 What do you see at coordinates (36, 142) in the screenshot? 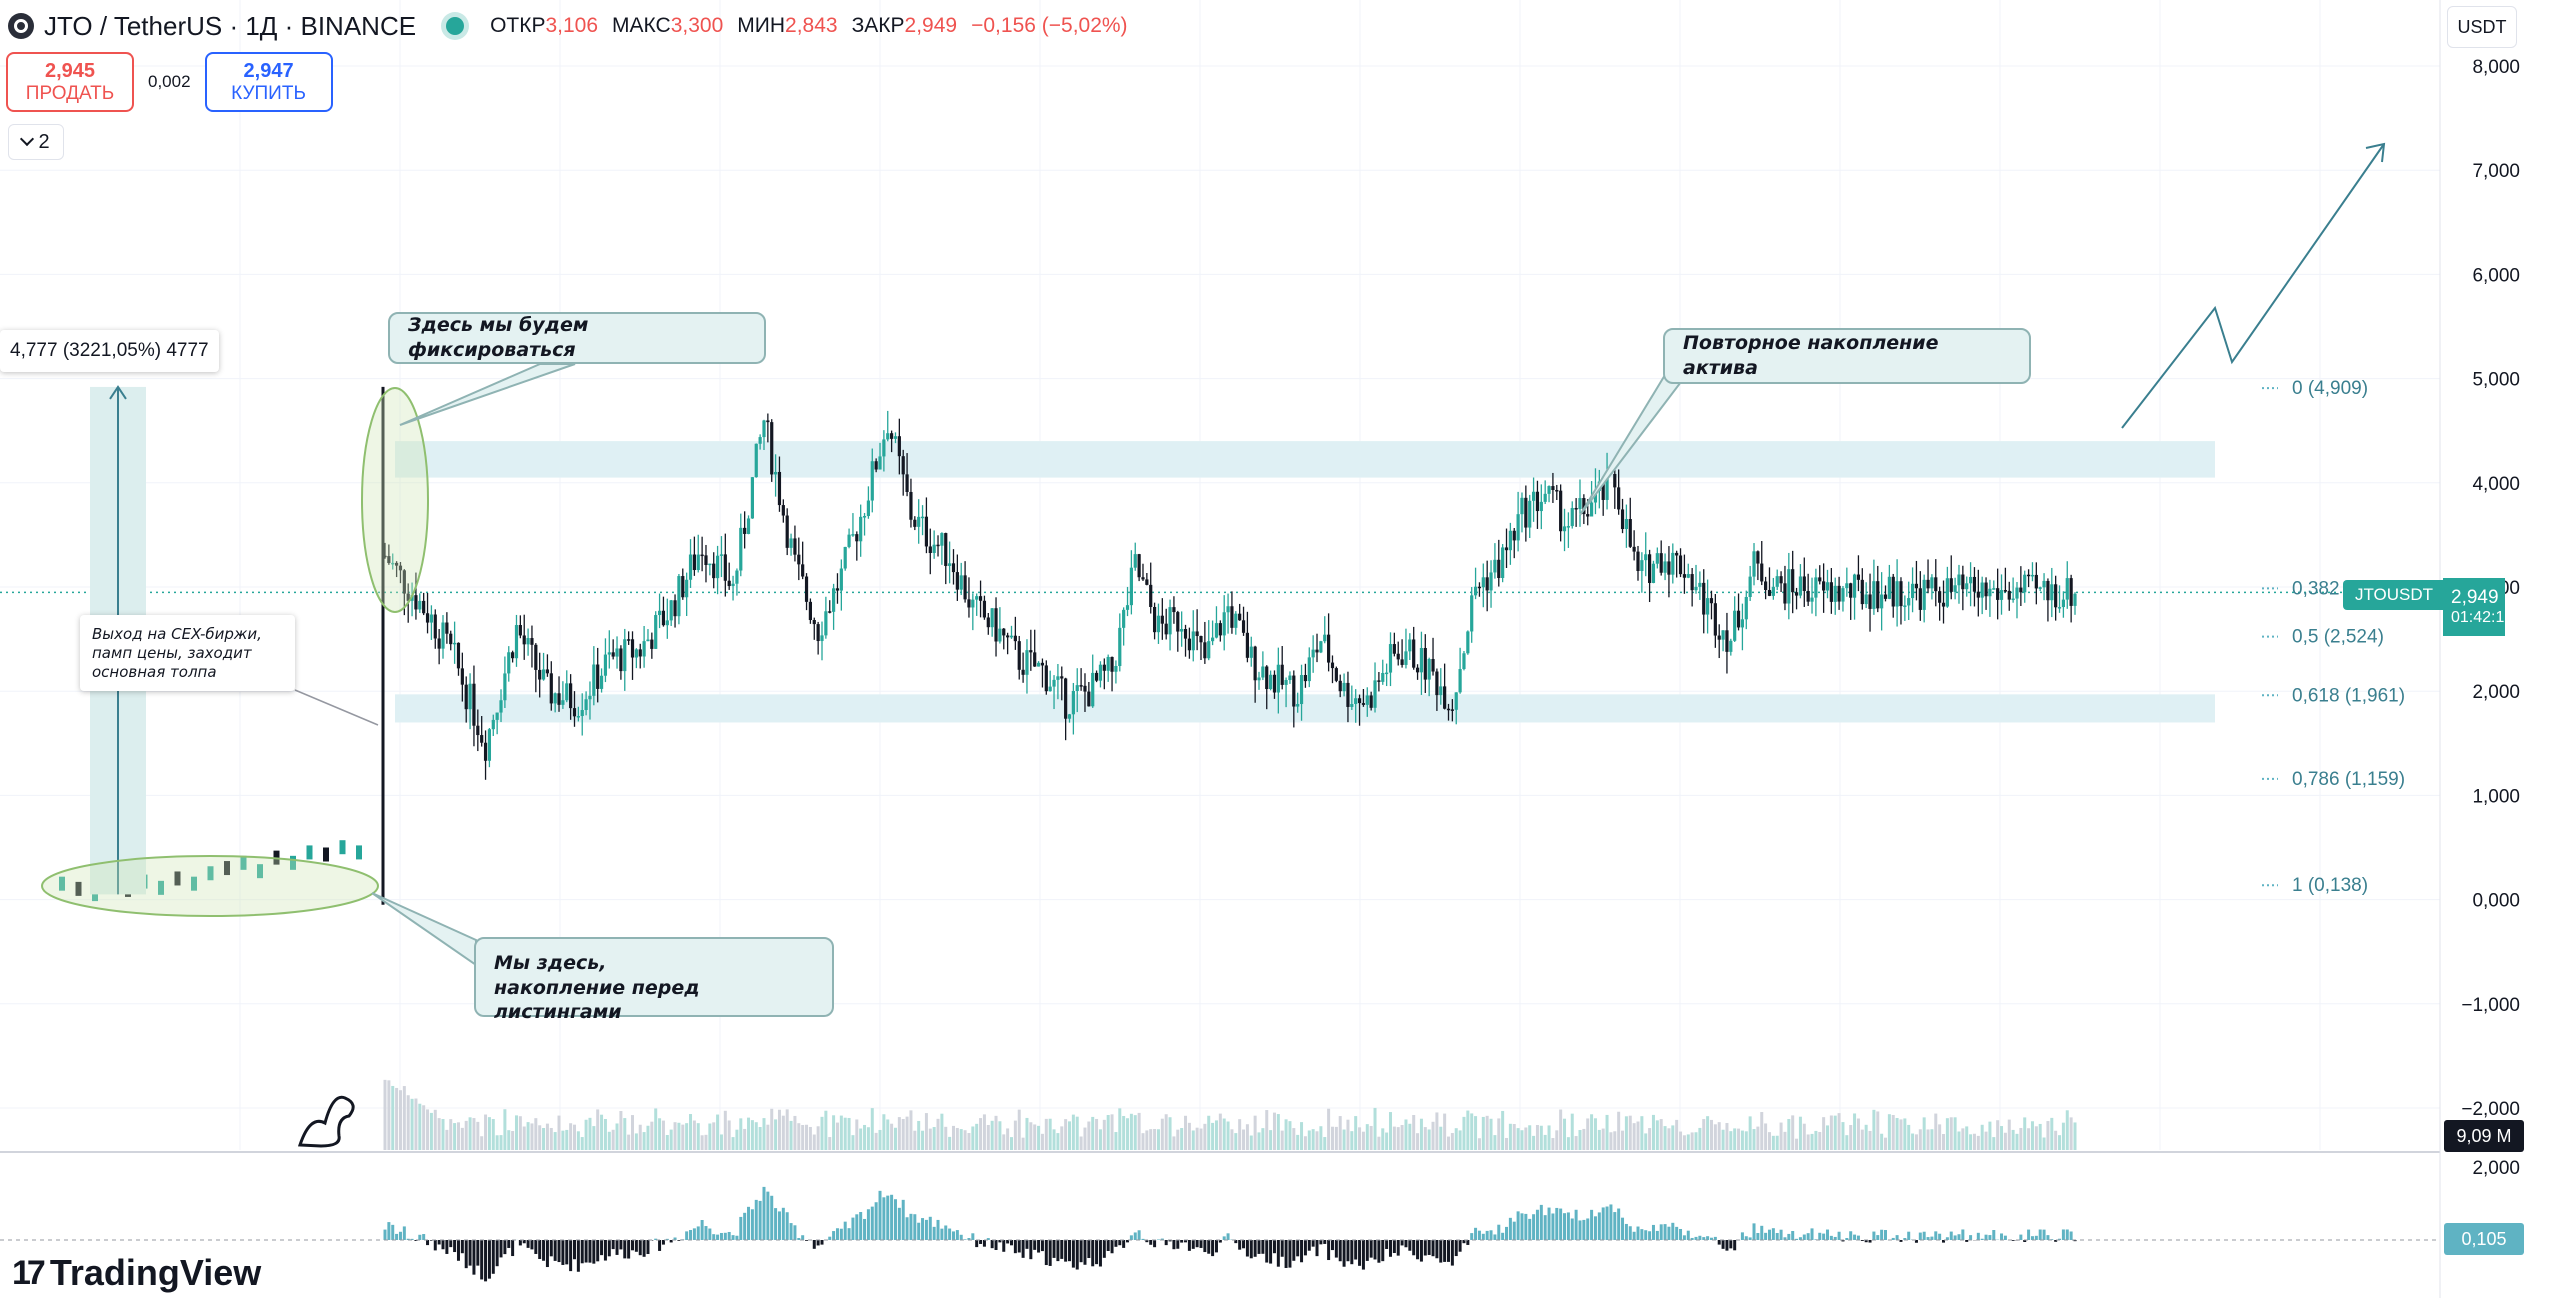
I see `indicators-toggle-button: 2` at bounding box center [36, 142].